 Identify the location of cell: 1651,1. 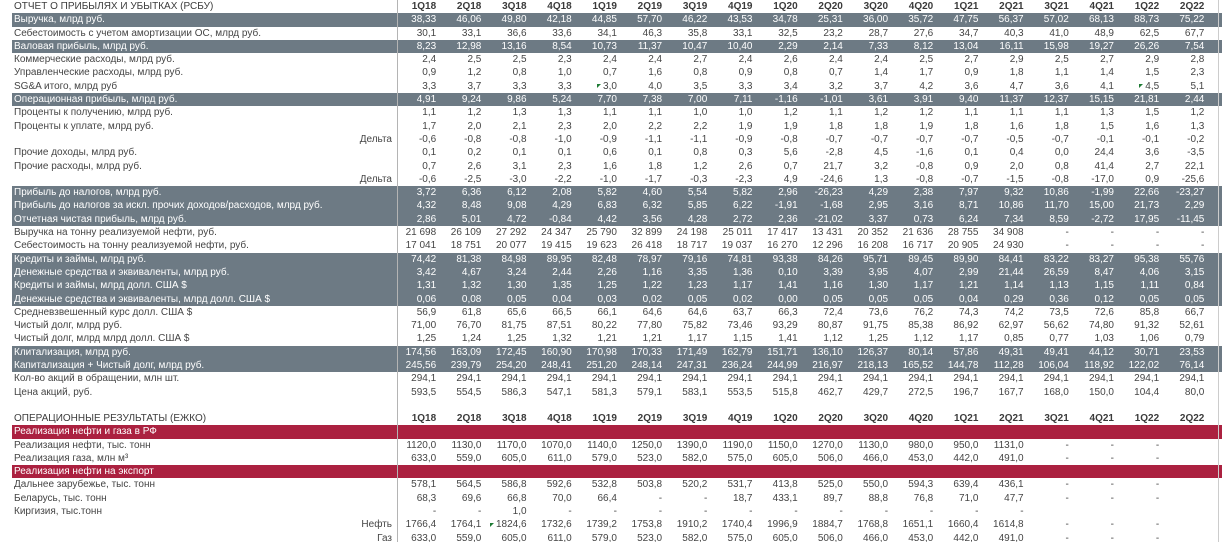
(918, 525).